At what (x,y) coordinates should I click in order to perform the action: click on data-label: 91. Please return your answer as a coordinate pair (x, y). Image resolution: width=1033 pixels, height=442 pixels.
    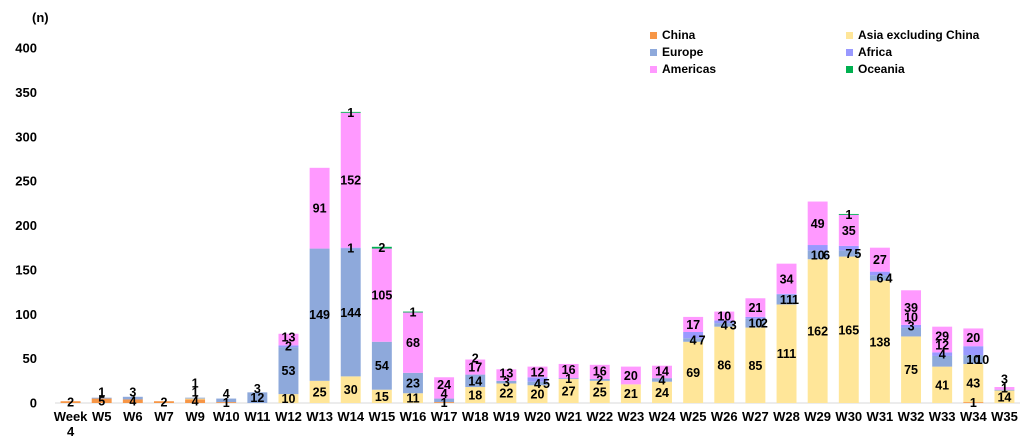
    Looking at the image, I should click on (320, 209).